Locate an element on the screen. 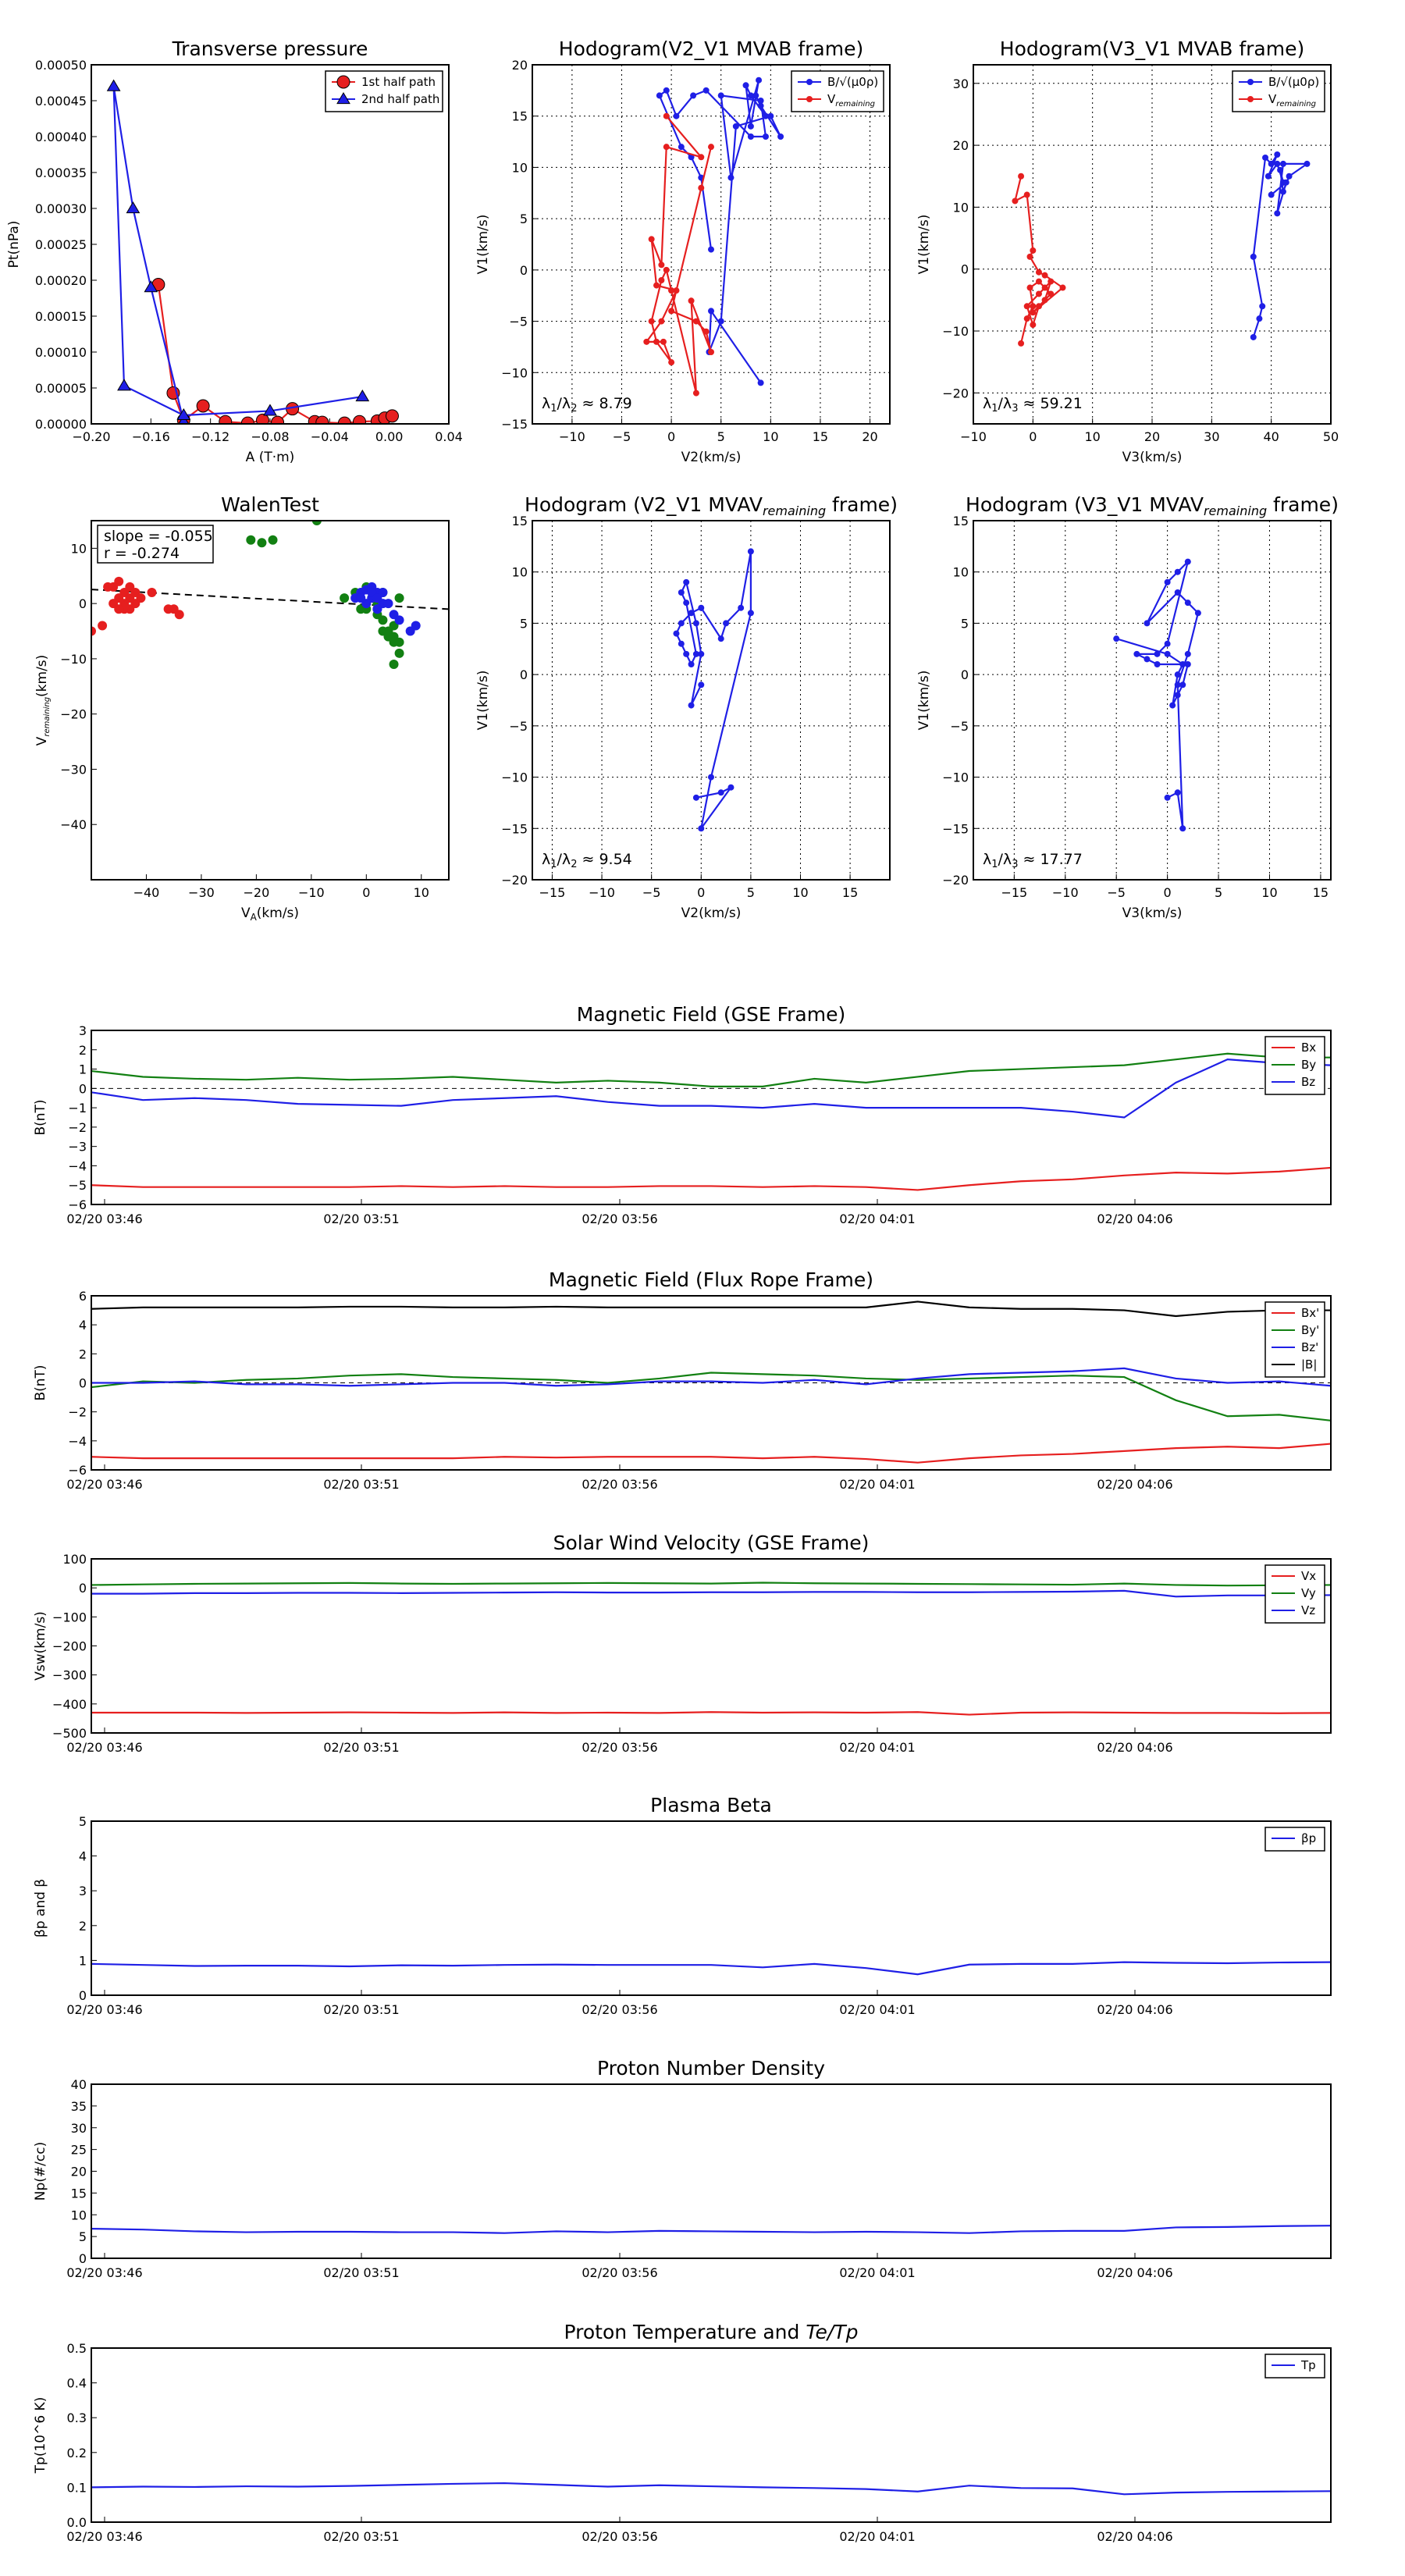 The height and width of the screenshot is (2576, 1405). y-axis-label: Vsw(km/s) is located at coordinates (40, 1646).